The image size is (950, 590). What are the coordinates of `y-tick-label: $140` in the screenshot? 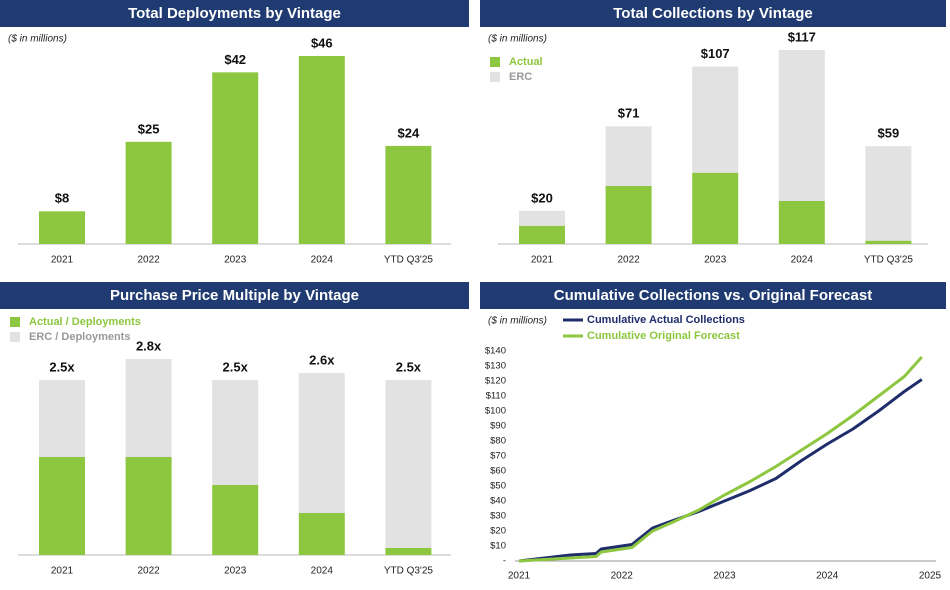 It's located at (495, 351).